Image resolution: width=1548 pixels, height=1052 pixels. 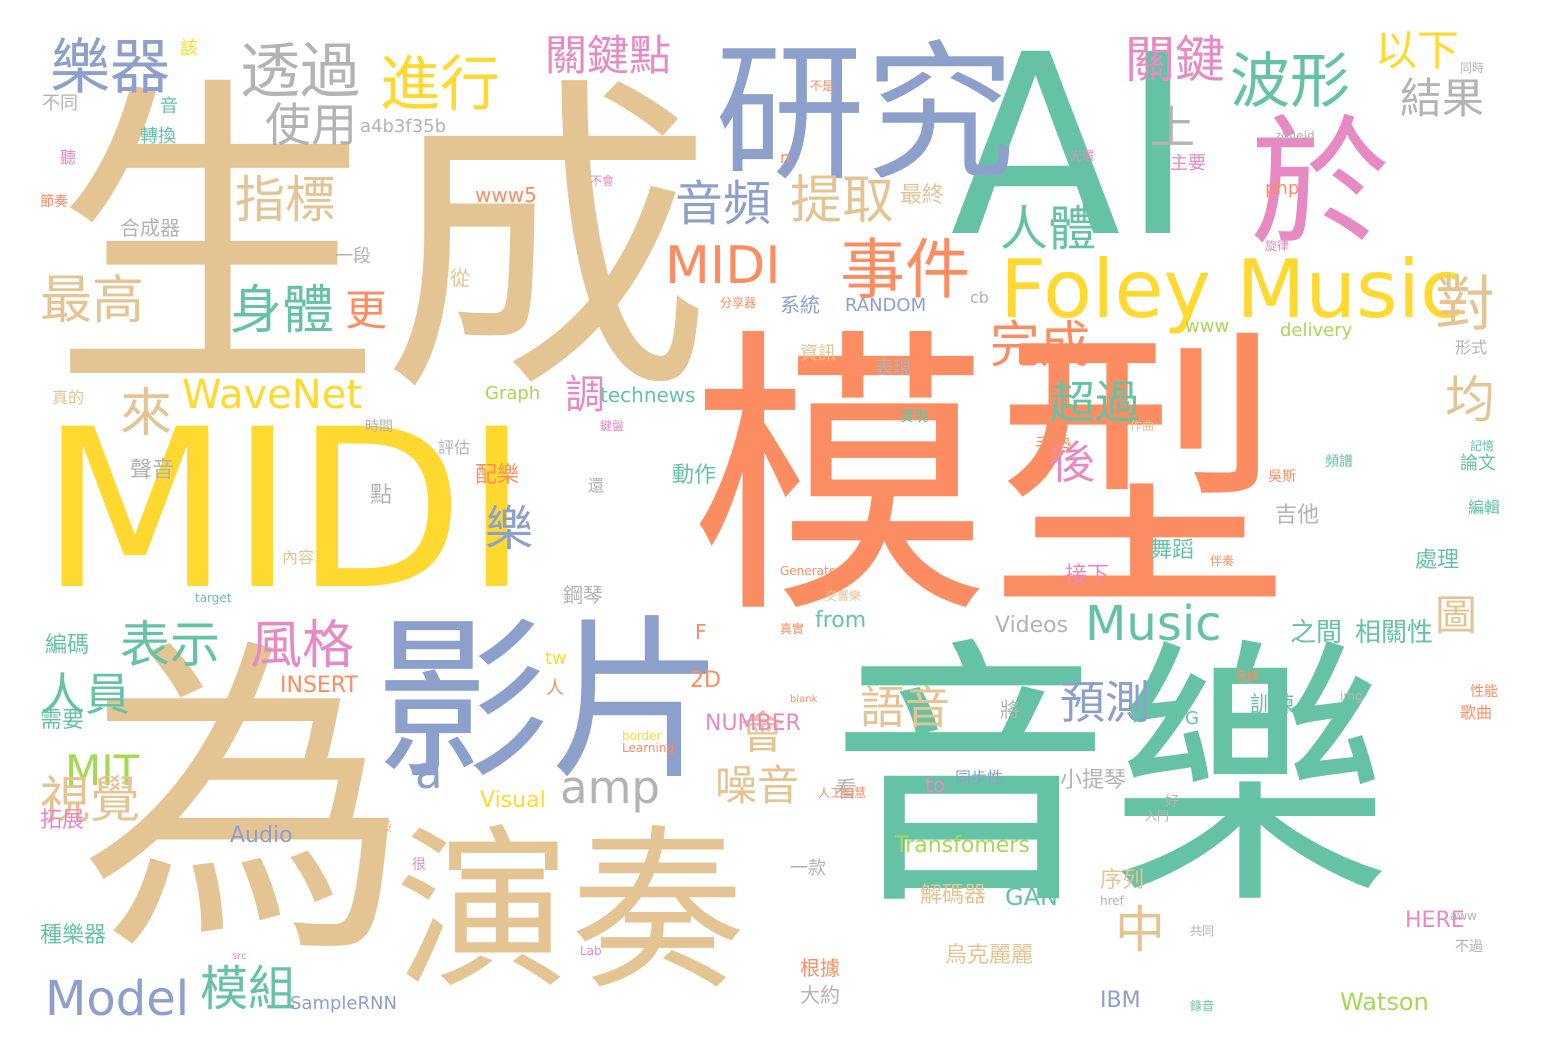 What do you see at coordinates (792, 629) in the screenshot?
I see `word-154: 真實` at bounding box center [792, 629].